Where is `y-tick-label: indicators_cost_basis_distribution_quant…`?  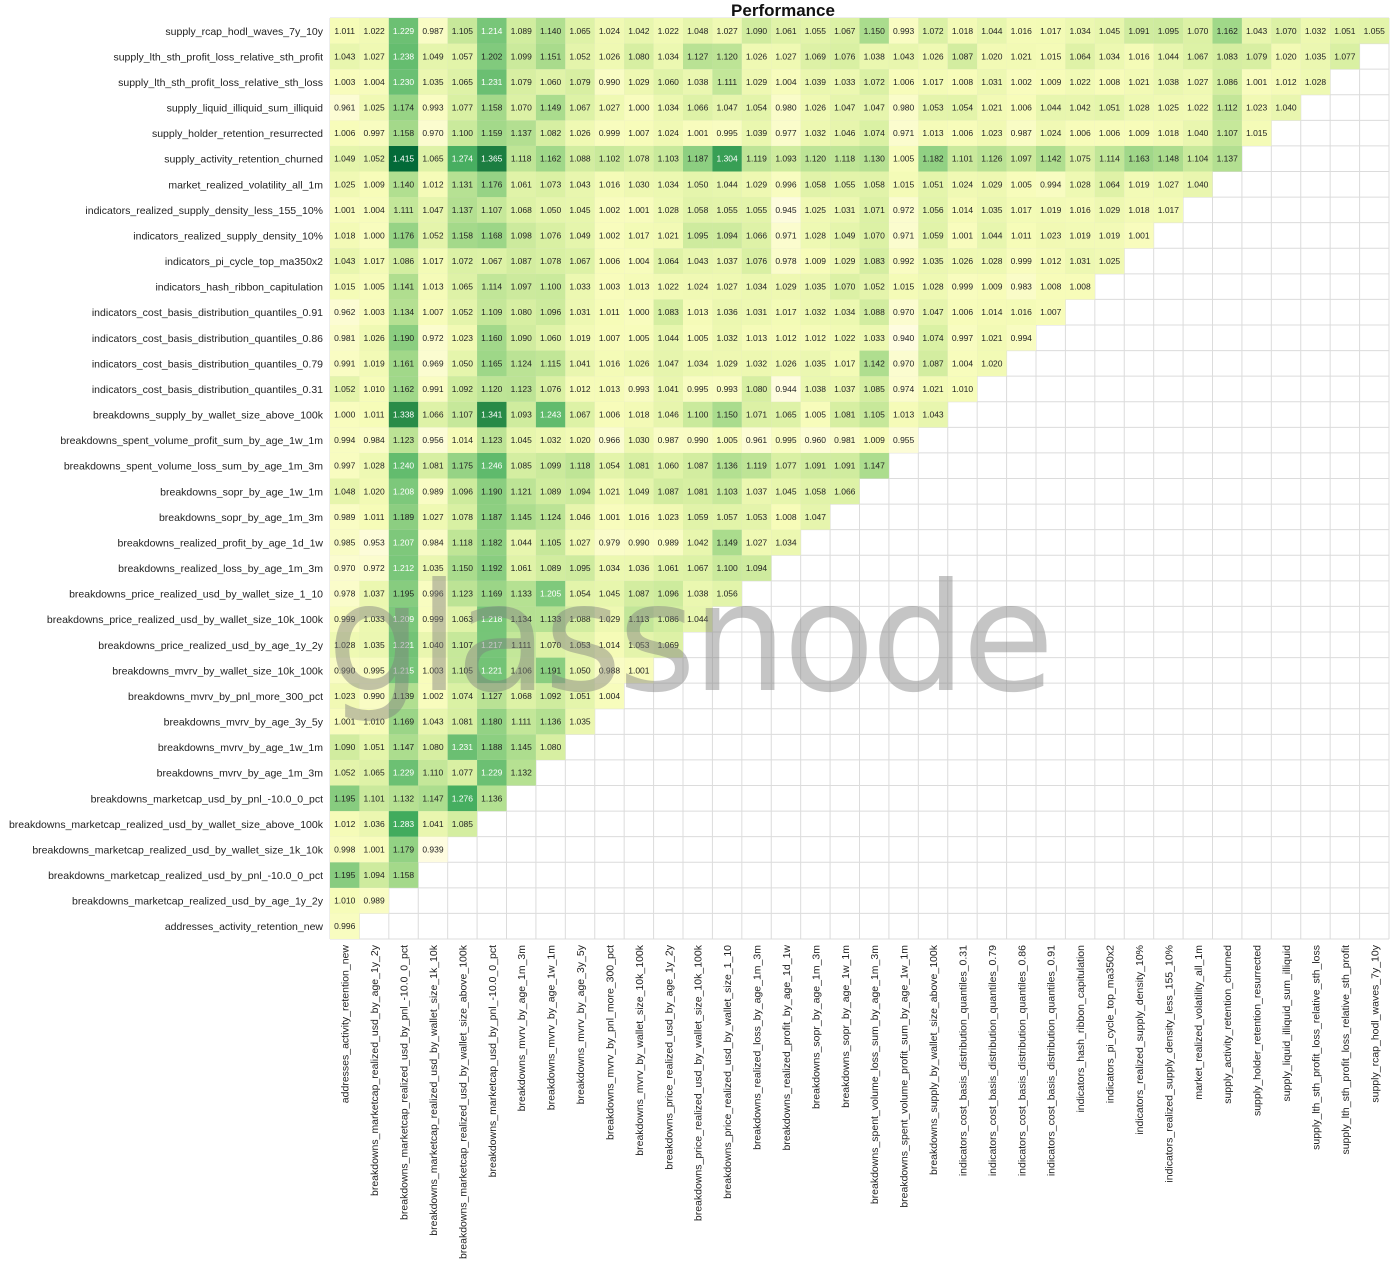 y-tick-label: indicators_cost_basis_distribution_quant… is located at coordinates (207, 339).